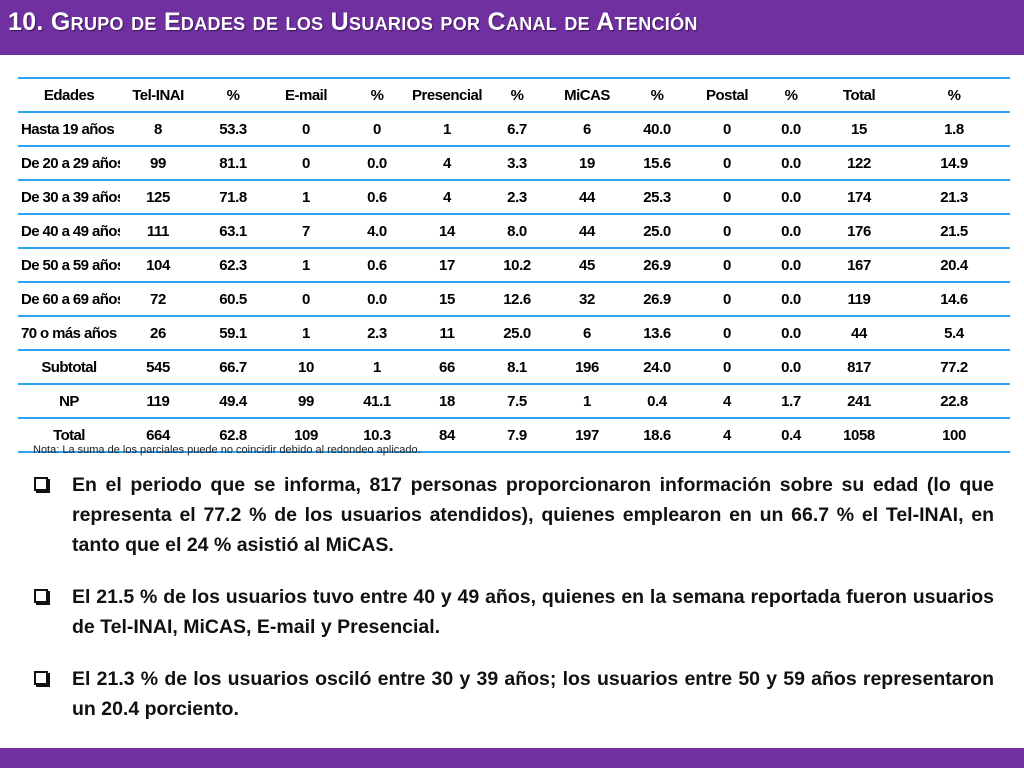 The width and height of the screenshot is (1024, 768). I want to click on table-cell: 10, so click(306, 367).